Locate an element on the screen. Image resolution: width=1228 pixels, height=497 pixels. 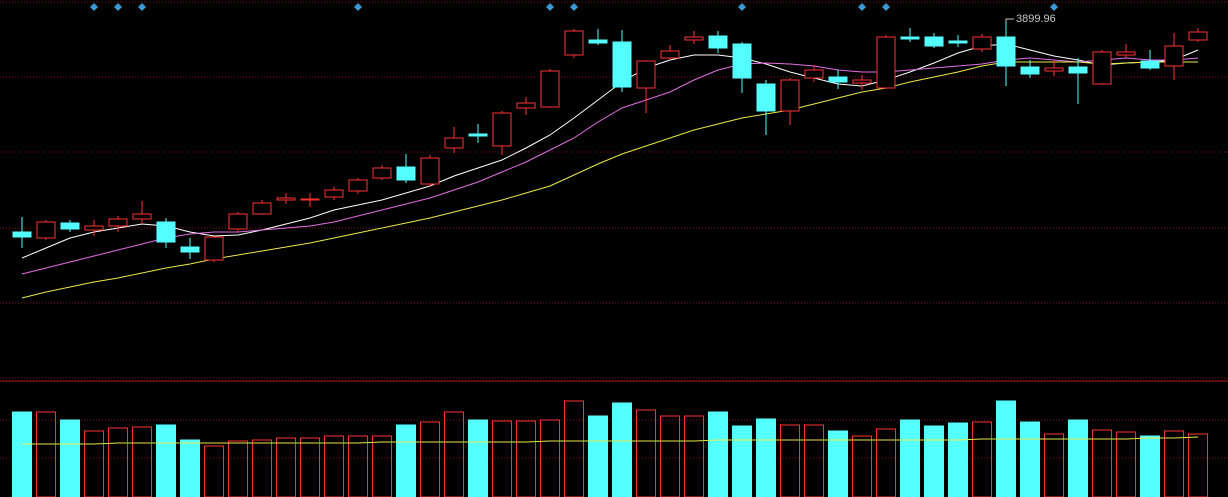
annotation-leader is located at coordinates (1009, 20).